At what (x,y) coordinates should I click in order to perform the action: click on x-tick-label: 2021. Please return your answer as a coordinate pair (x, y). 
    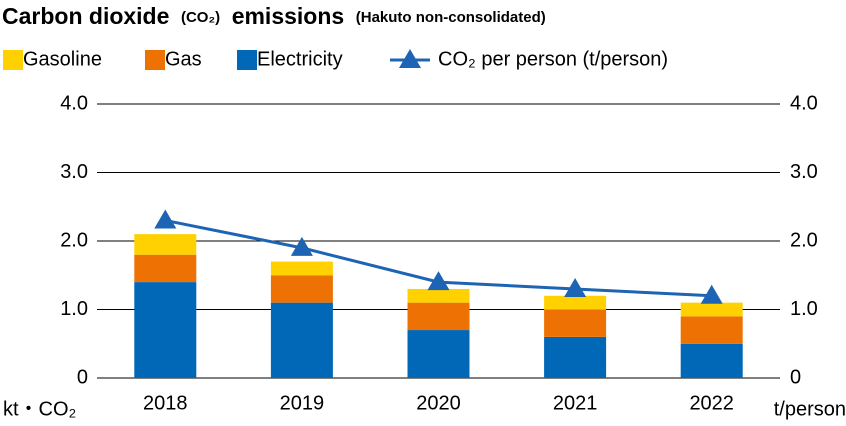
    Looking at the image, I should click on (575, 403).